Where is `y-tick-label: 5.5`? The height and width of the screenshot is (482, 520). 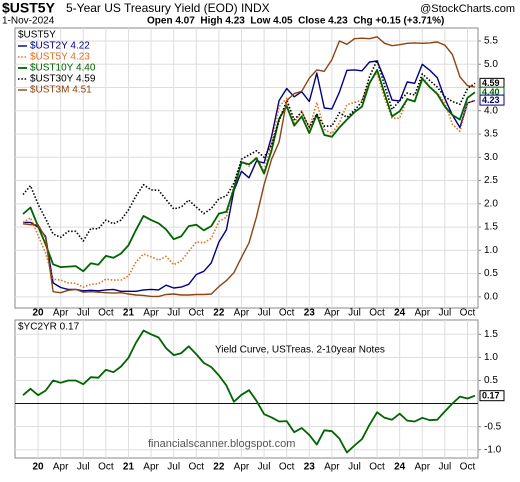 y-tick-label: 5.5 is located at coordinates (491, 41).